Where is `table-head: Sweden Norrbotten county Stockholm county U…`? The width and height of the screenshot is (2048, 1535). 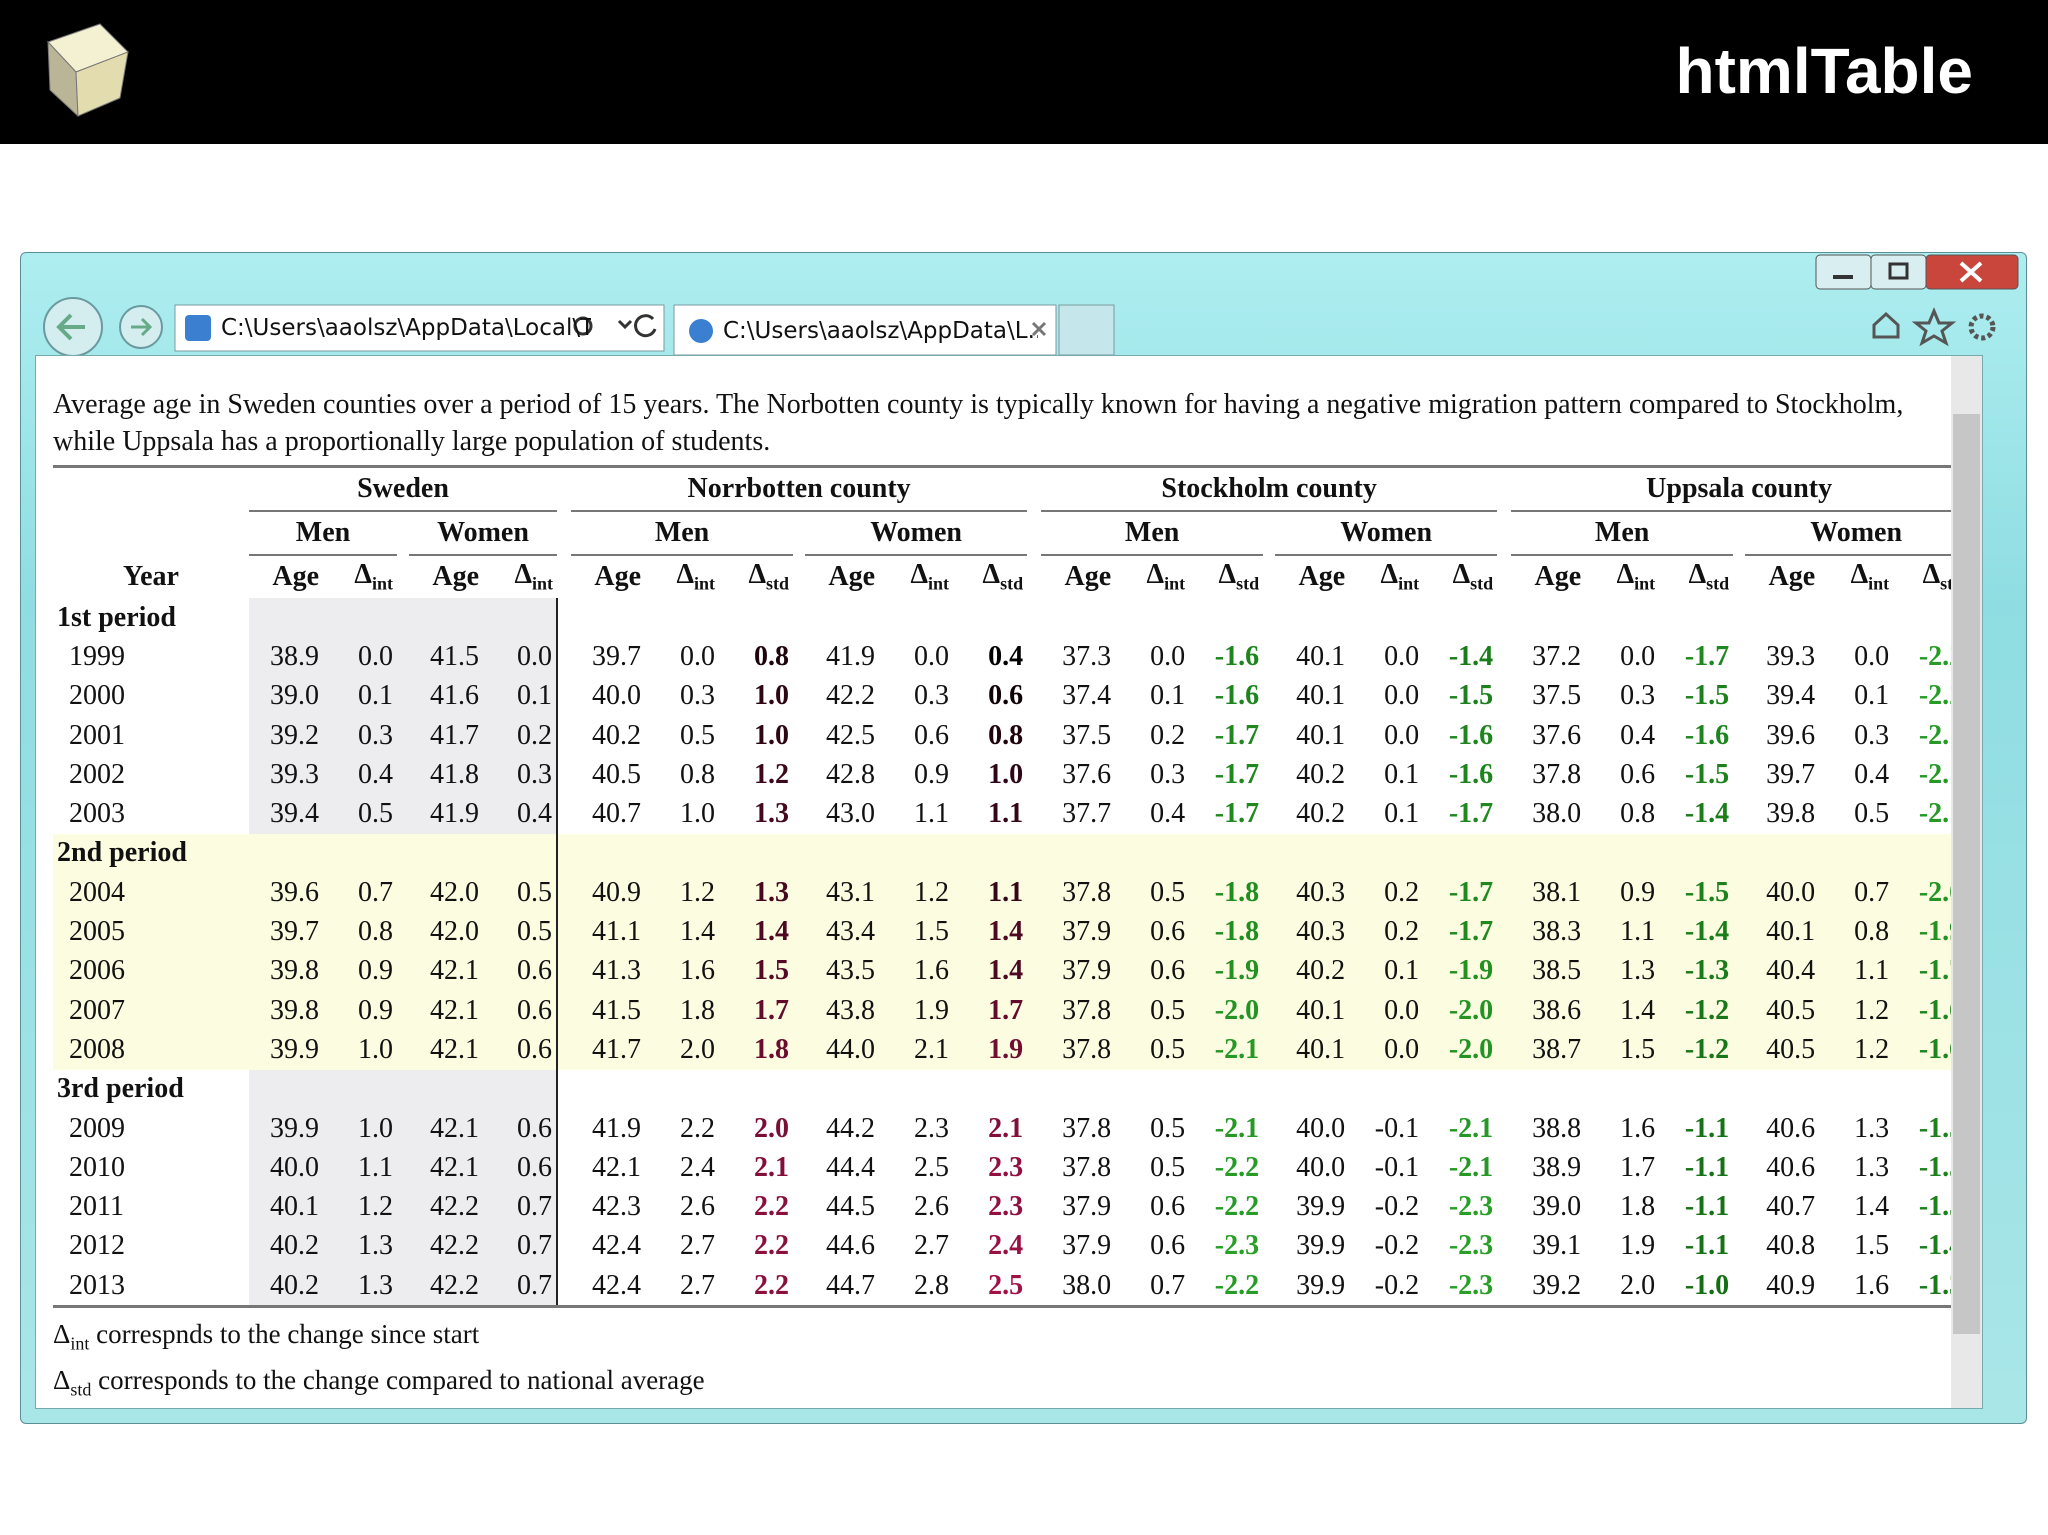 table-head: Sweden Norrbotten county Stockholm county U… is located at coordinates (1010, 532).